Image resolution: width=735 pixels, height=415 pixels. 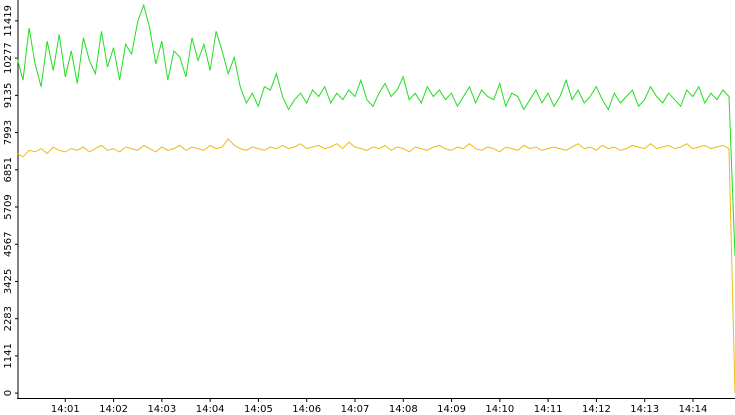 What do you see at coordinates (355, 409) in the screenshot?
I see `x-tick-label: 14:07` at bounding box center [355, 409].